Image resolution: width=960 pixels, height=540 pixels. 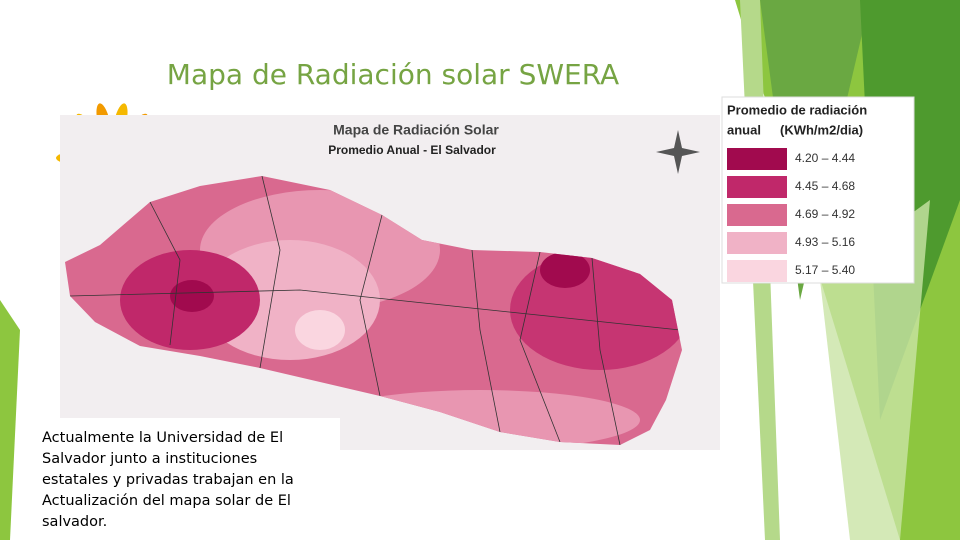 I want to click on body-line: estatales y privadas trabajan en la, so click(x=168, y=480).